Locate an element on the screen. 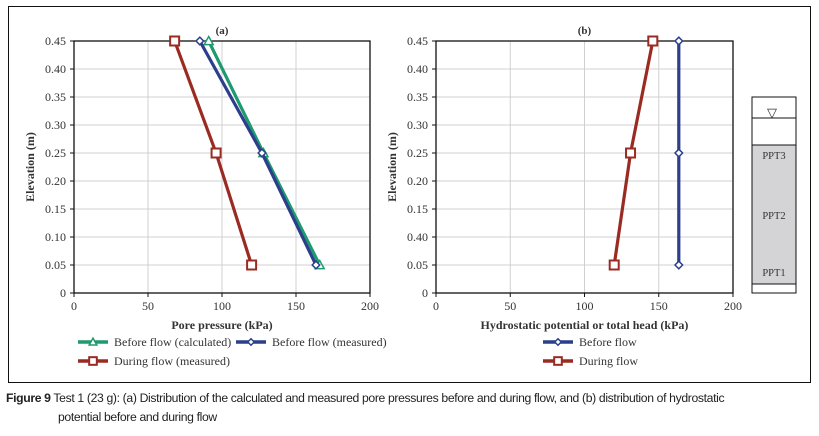 The width and height of the screenshot is (819, 436). series-before-flow is located at coordinates (678, 153).